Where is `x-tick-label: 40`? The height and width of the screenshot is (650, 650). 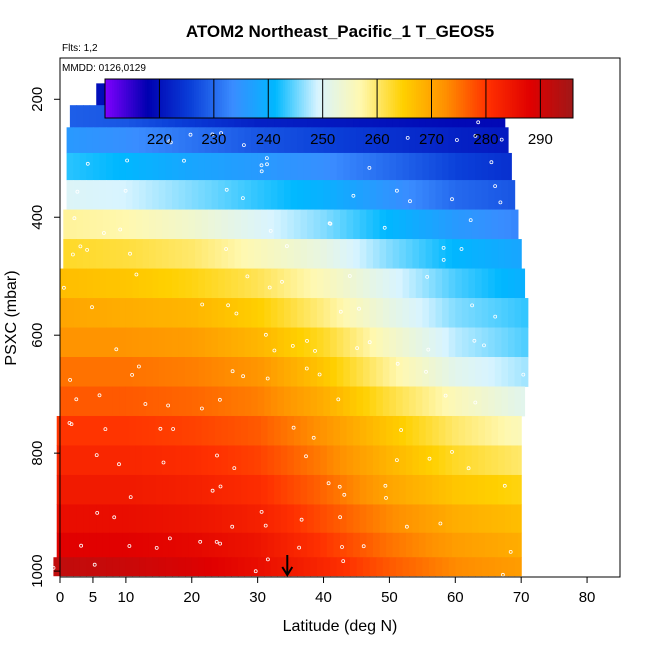 x-tick-label: 40 is located at coordinates (323, 597).